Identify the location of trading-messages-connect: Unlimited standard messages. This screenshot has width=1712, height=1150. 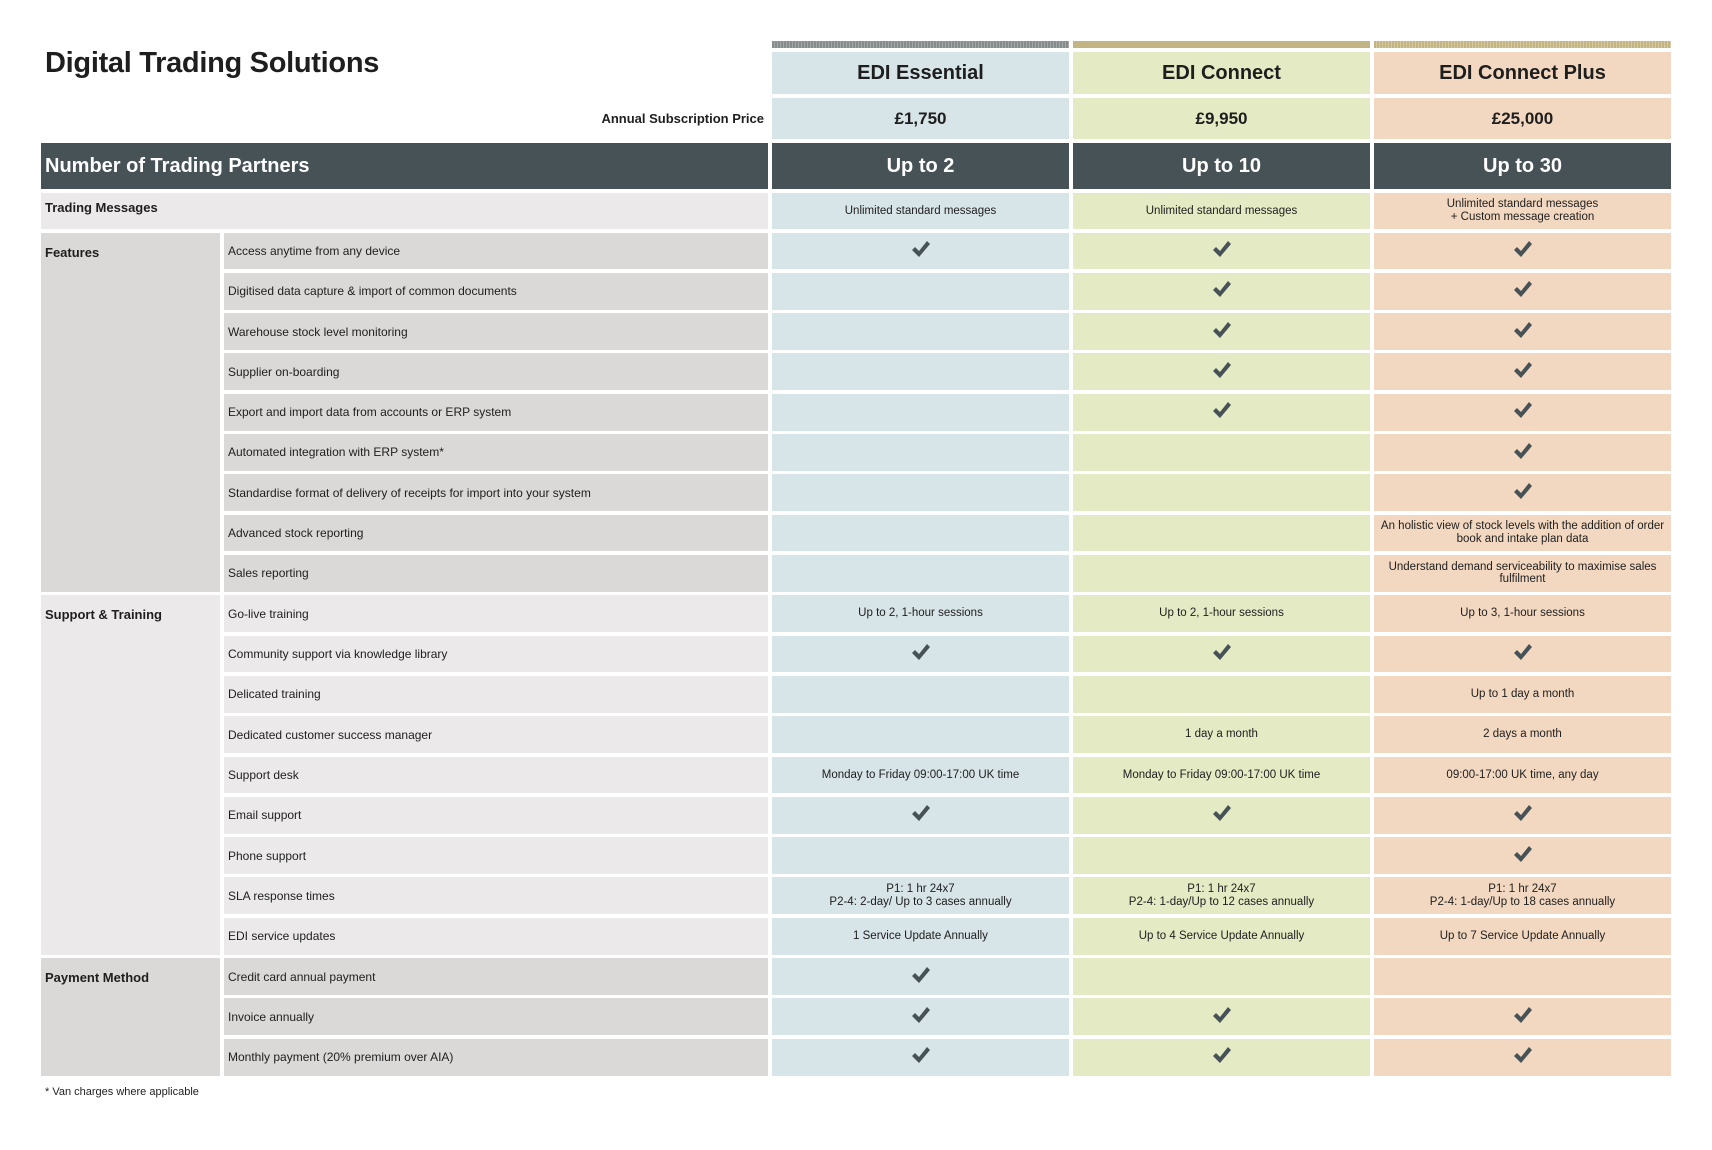
(1221, 210).